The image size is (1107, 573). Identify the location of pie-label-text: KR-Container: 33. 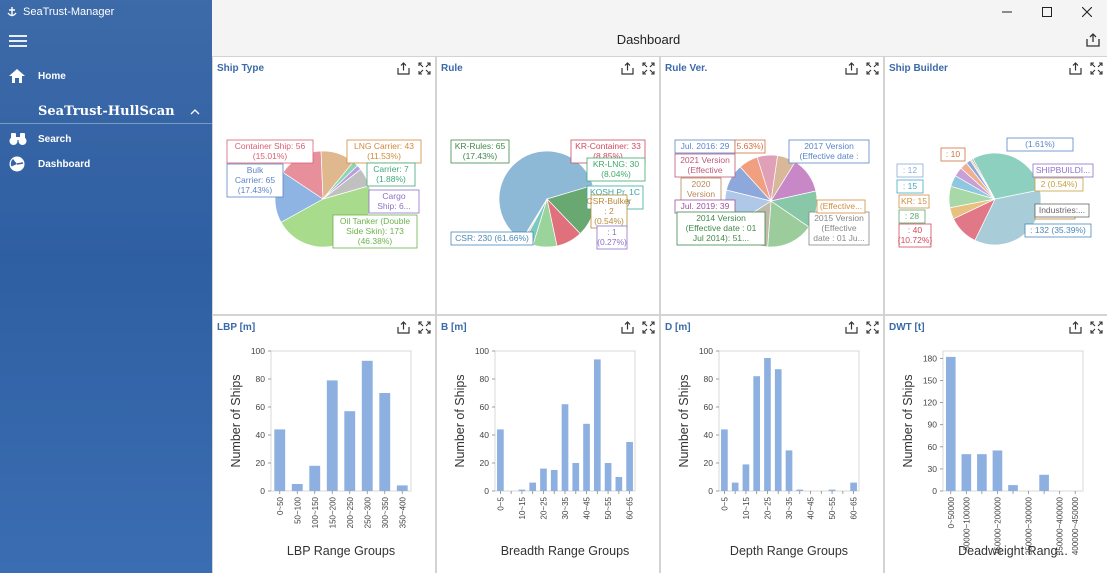
(608, 146).